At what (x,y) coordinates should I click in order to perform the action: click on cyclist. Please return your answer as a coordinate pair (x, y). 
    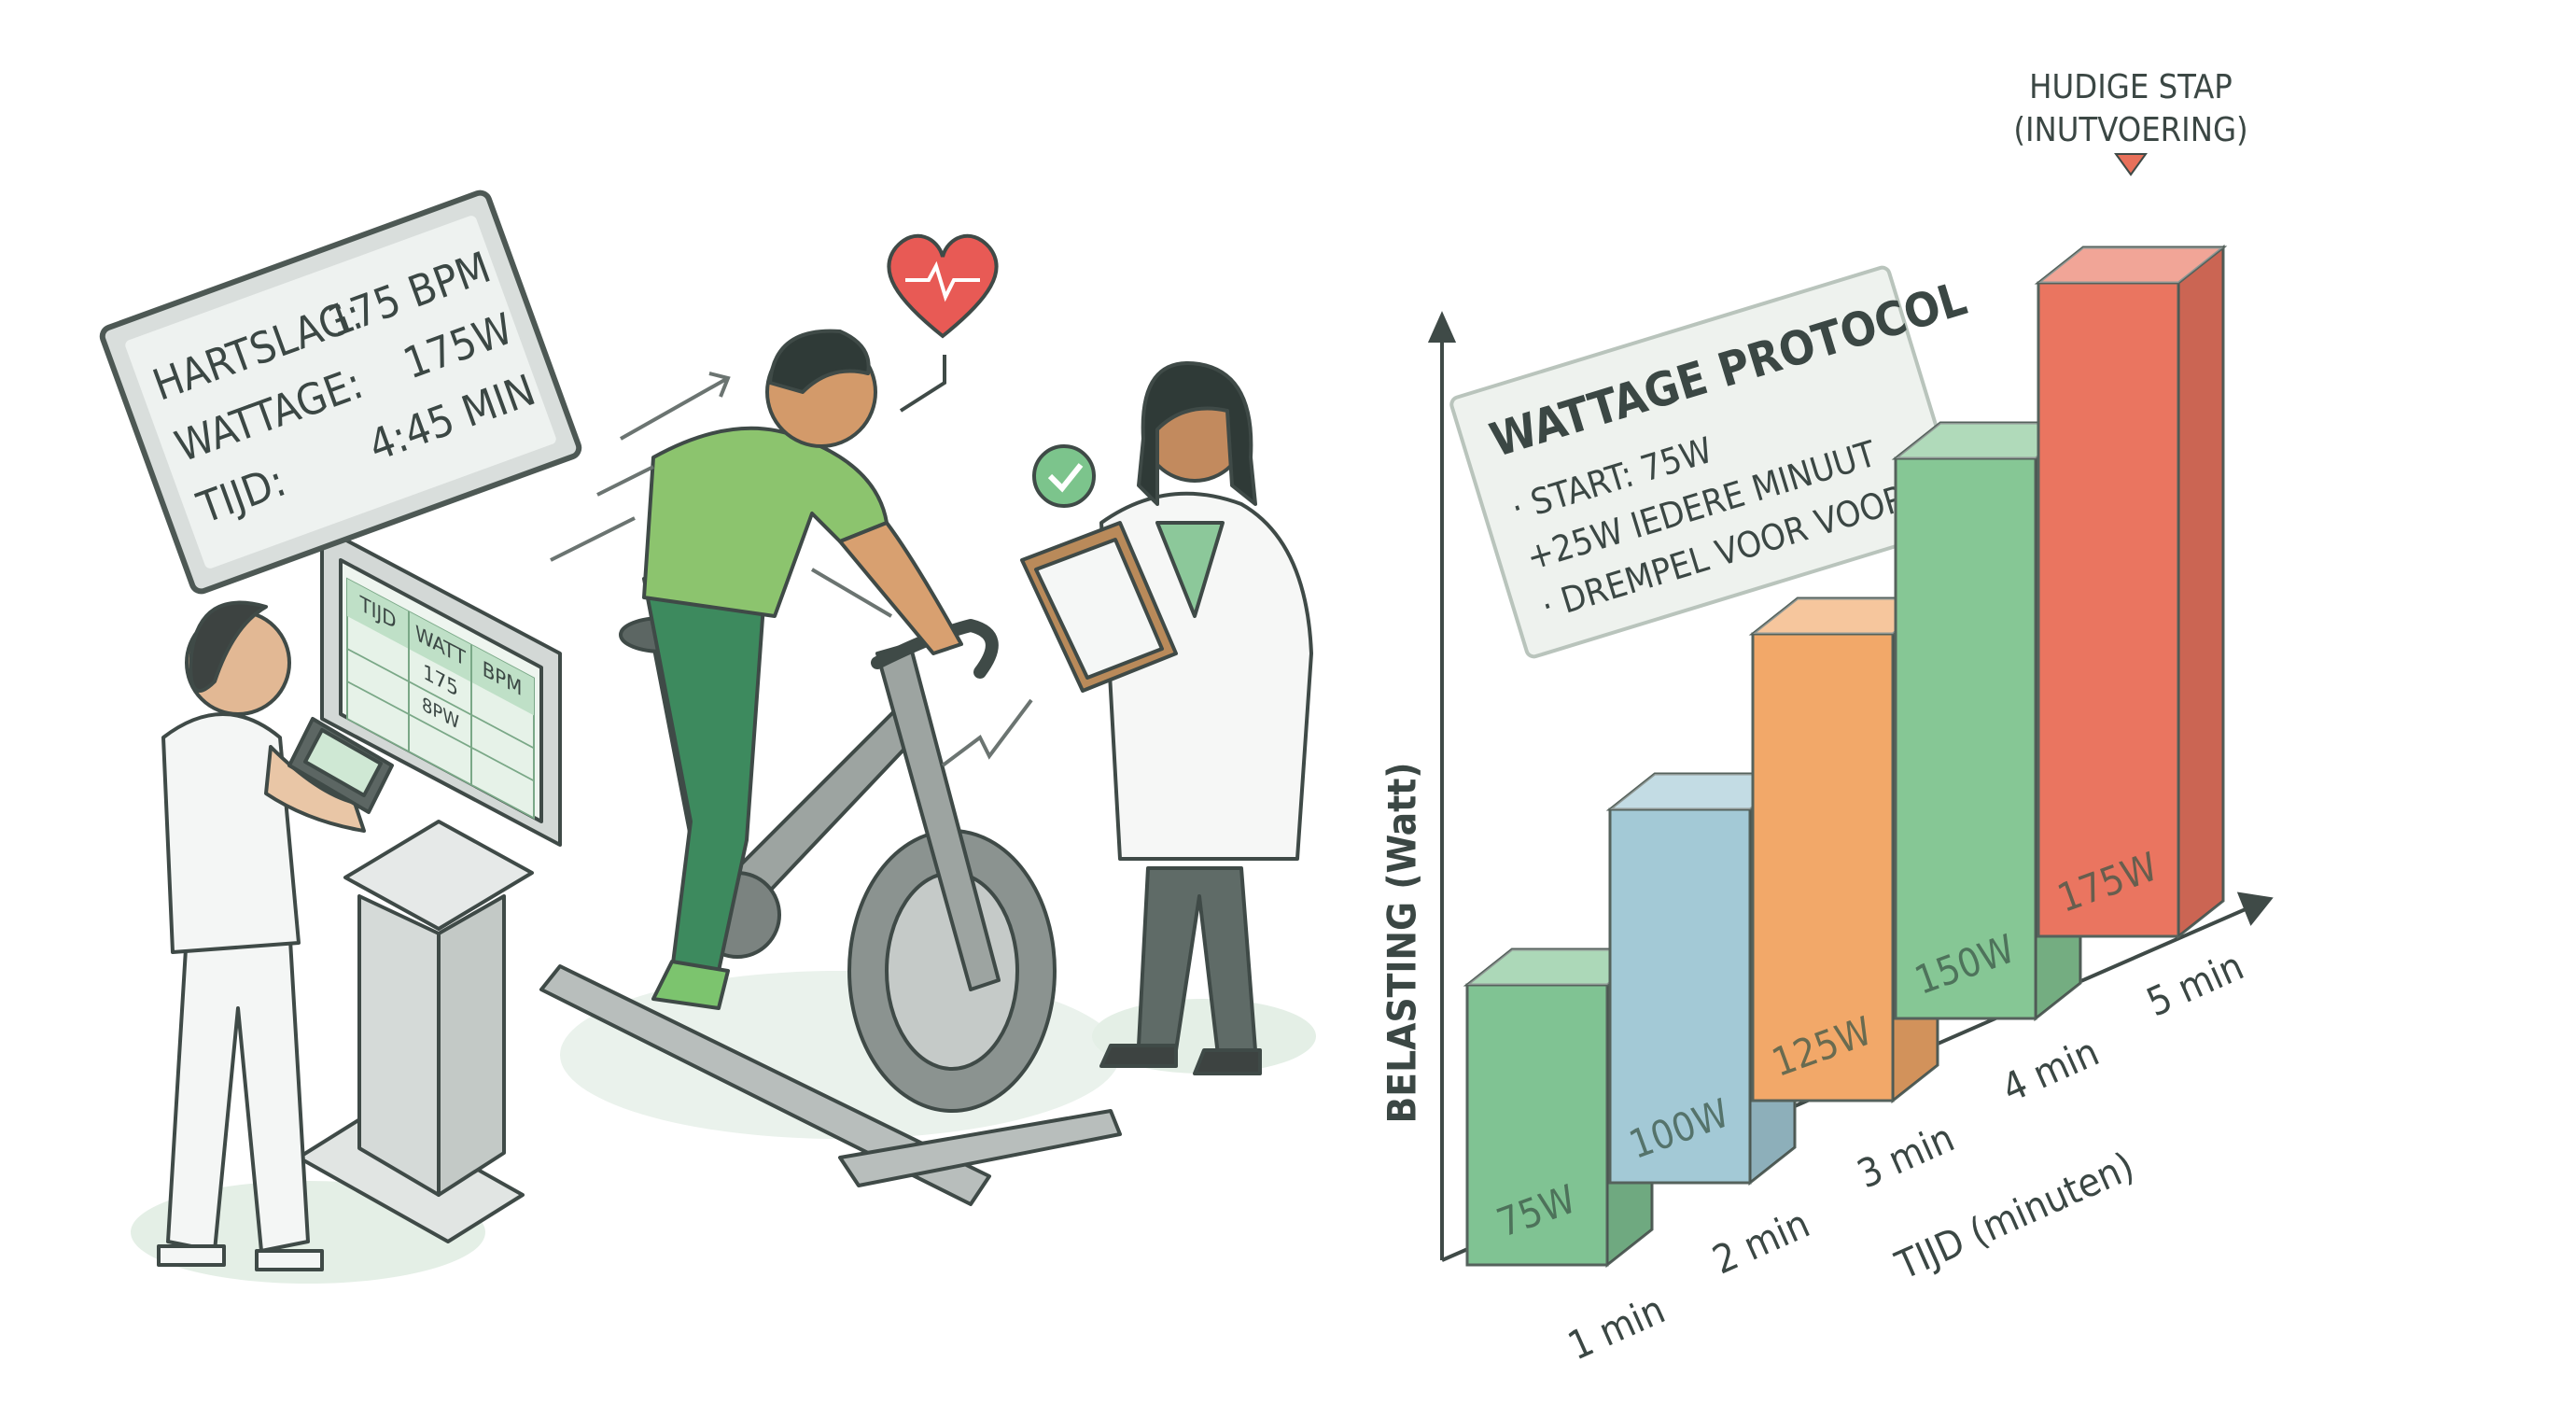
    Looking at the image, I should click on (802, 669).